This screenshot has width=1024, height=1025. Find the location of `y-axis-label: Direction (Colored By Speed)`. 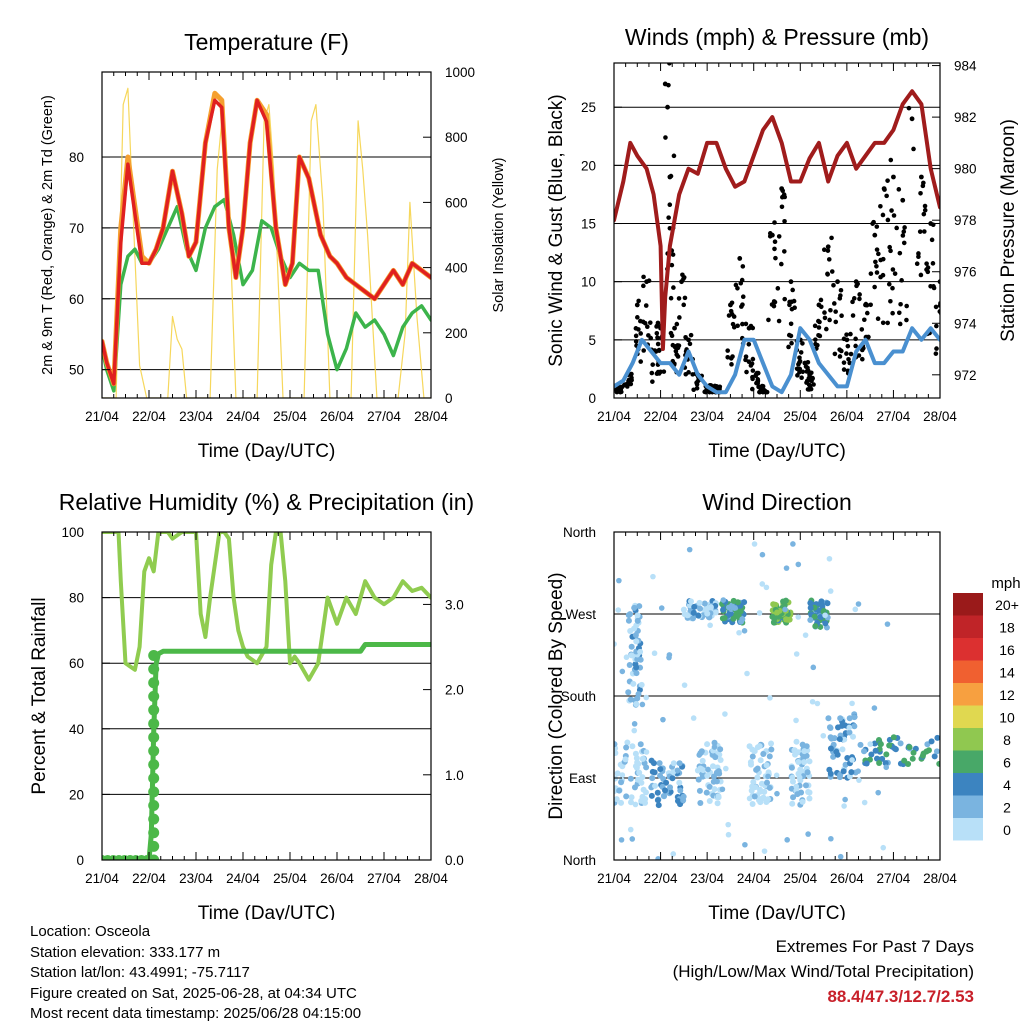

y-axis-label: Direction (Colored By Speed) is located at coordinates (556, 695).